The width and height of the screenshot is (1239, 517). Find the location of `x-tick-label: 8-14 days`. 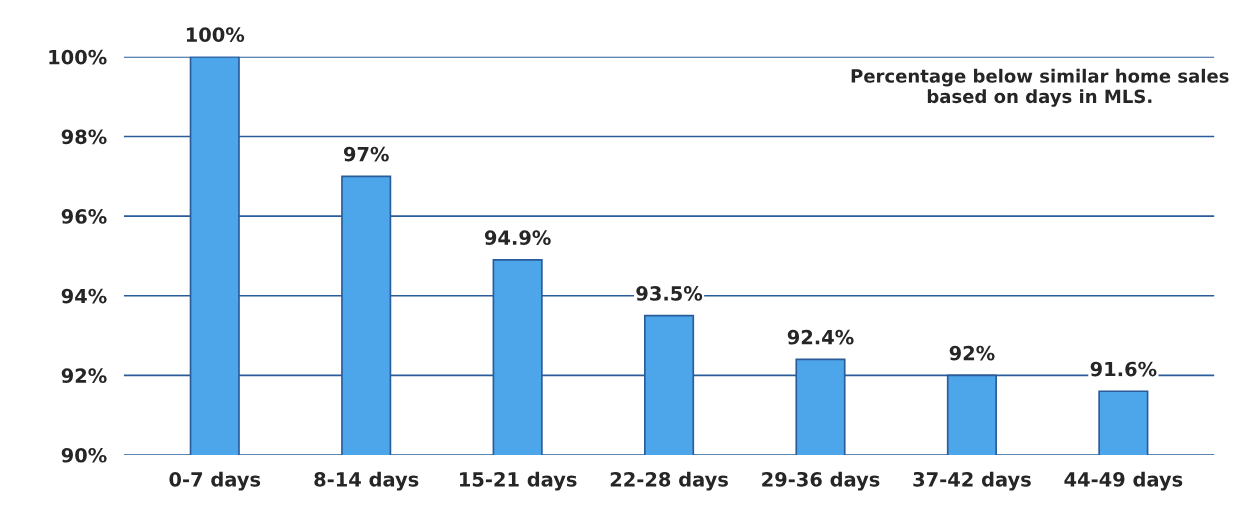

x-tick-label: 8-14 days is located at coordinates (366, 481).